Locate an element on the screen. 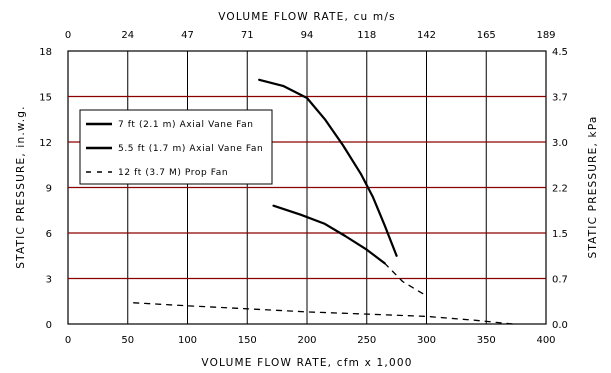 The image size is (611, 373). x2-tick-label: 47 is located at coordinates (187, 35).